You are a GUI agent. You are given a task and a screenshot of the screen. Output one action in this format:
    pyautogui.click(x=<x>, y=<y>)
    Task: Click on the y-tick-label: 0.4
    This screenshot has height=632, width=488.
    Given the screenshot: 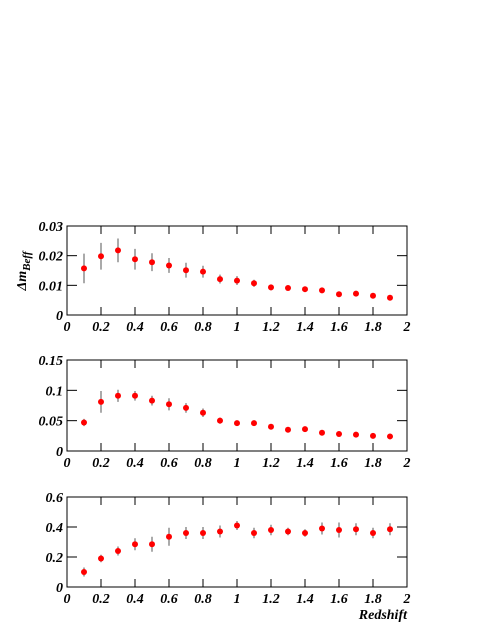 What is the action you would take?
    pyautogui.click(x=55, y=528)
    